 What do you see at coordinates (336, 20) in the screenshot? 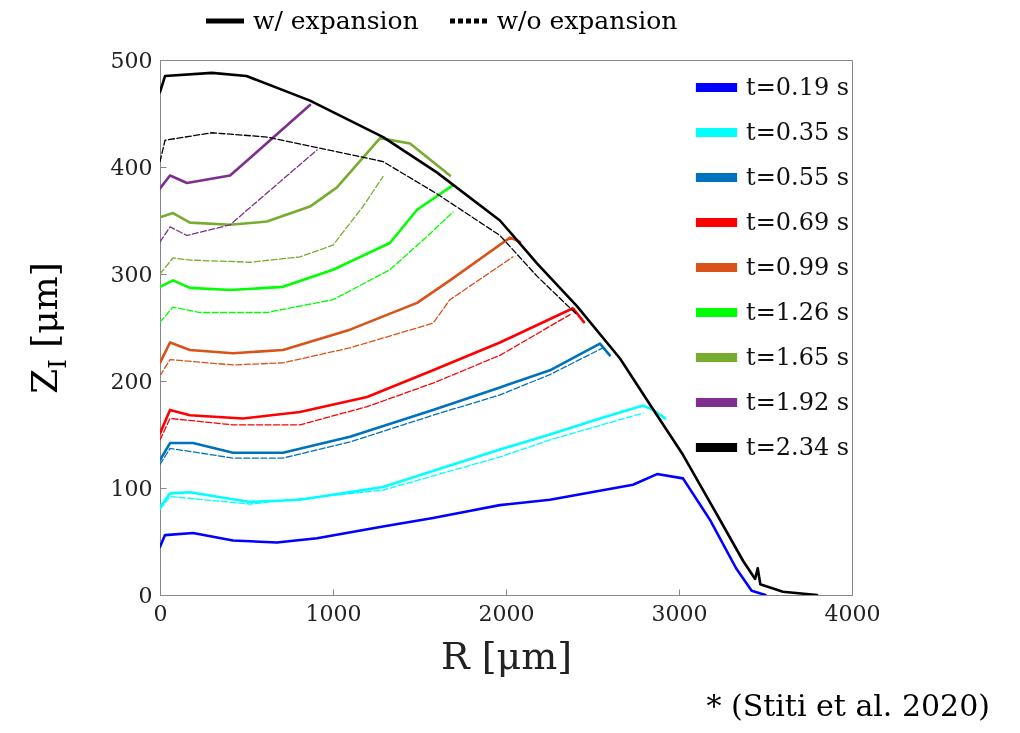
I see `text: w/ expansion` at bounding box center [336, 20].